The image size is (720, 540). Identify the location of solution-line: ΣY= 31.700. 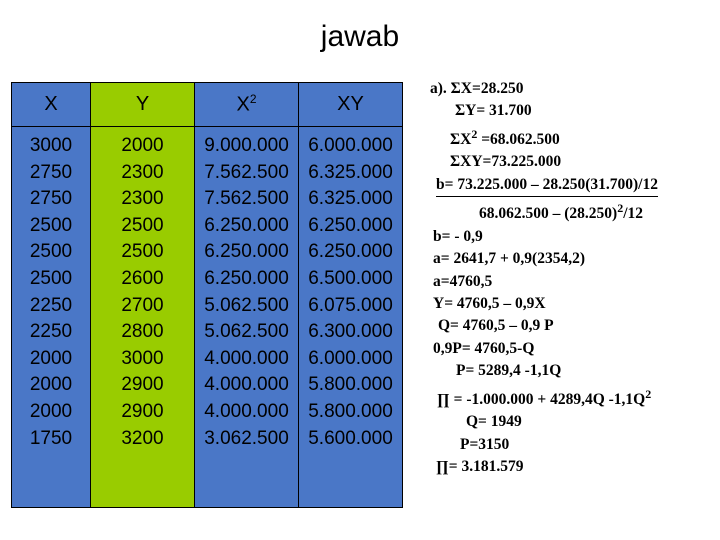
(493, 111).